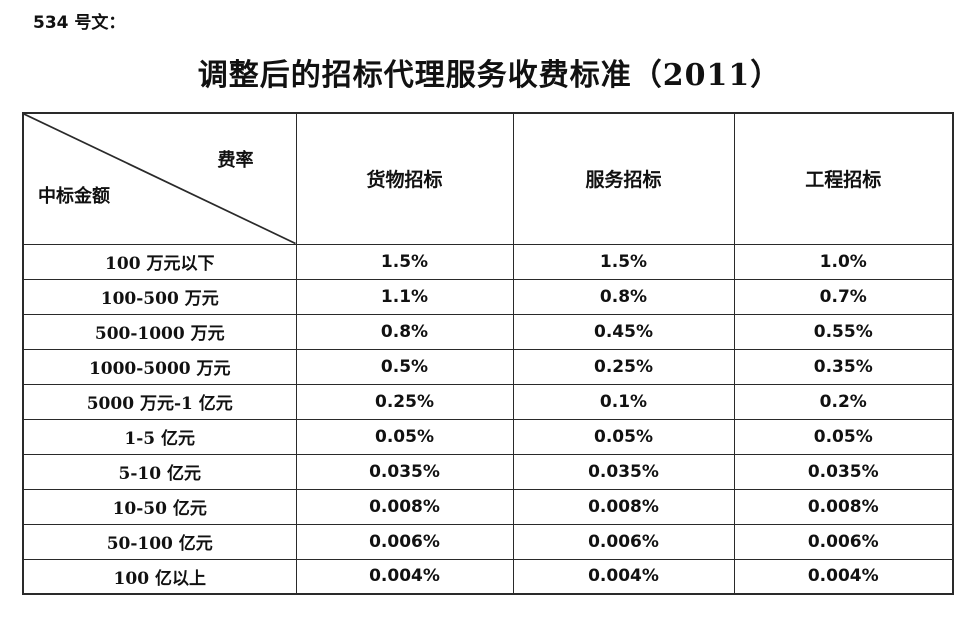 This screenshot has height=629, width=979. What do you see at coordinates (404, 261) in the screenshot?
I see `rate-goods: 1.5%` at bounding box center [404, 261].